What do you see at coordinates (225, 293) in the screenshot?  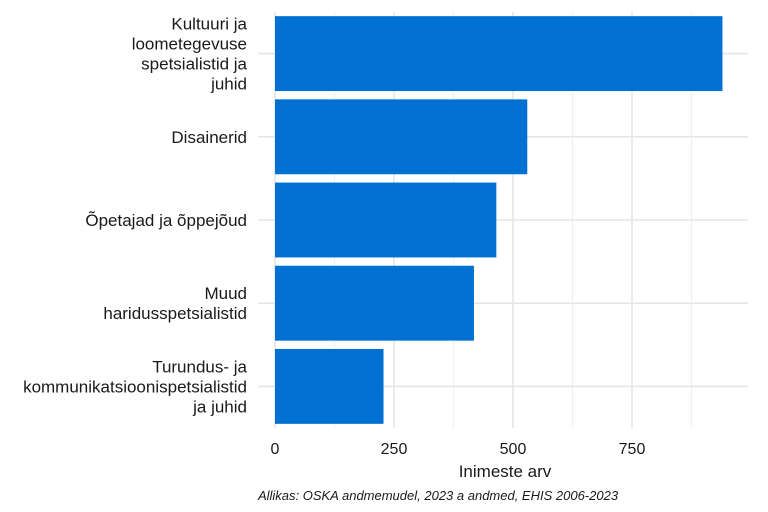 I see `category-label-line: Muud` at bounding box center [225, 293].